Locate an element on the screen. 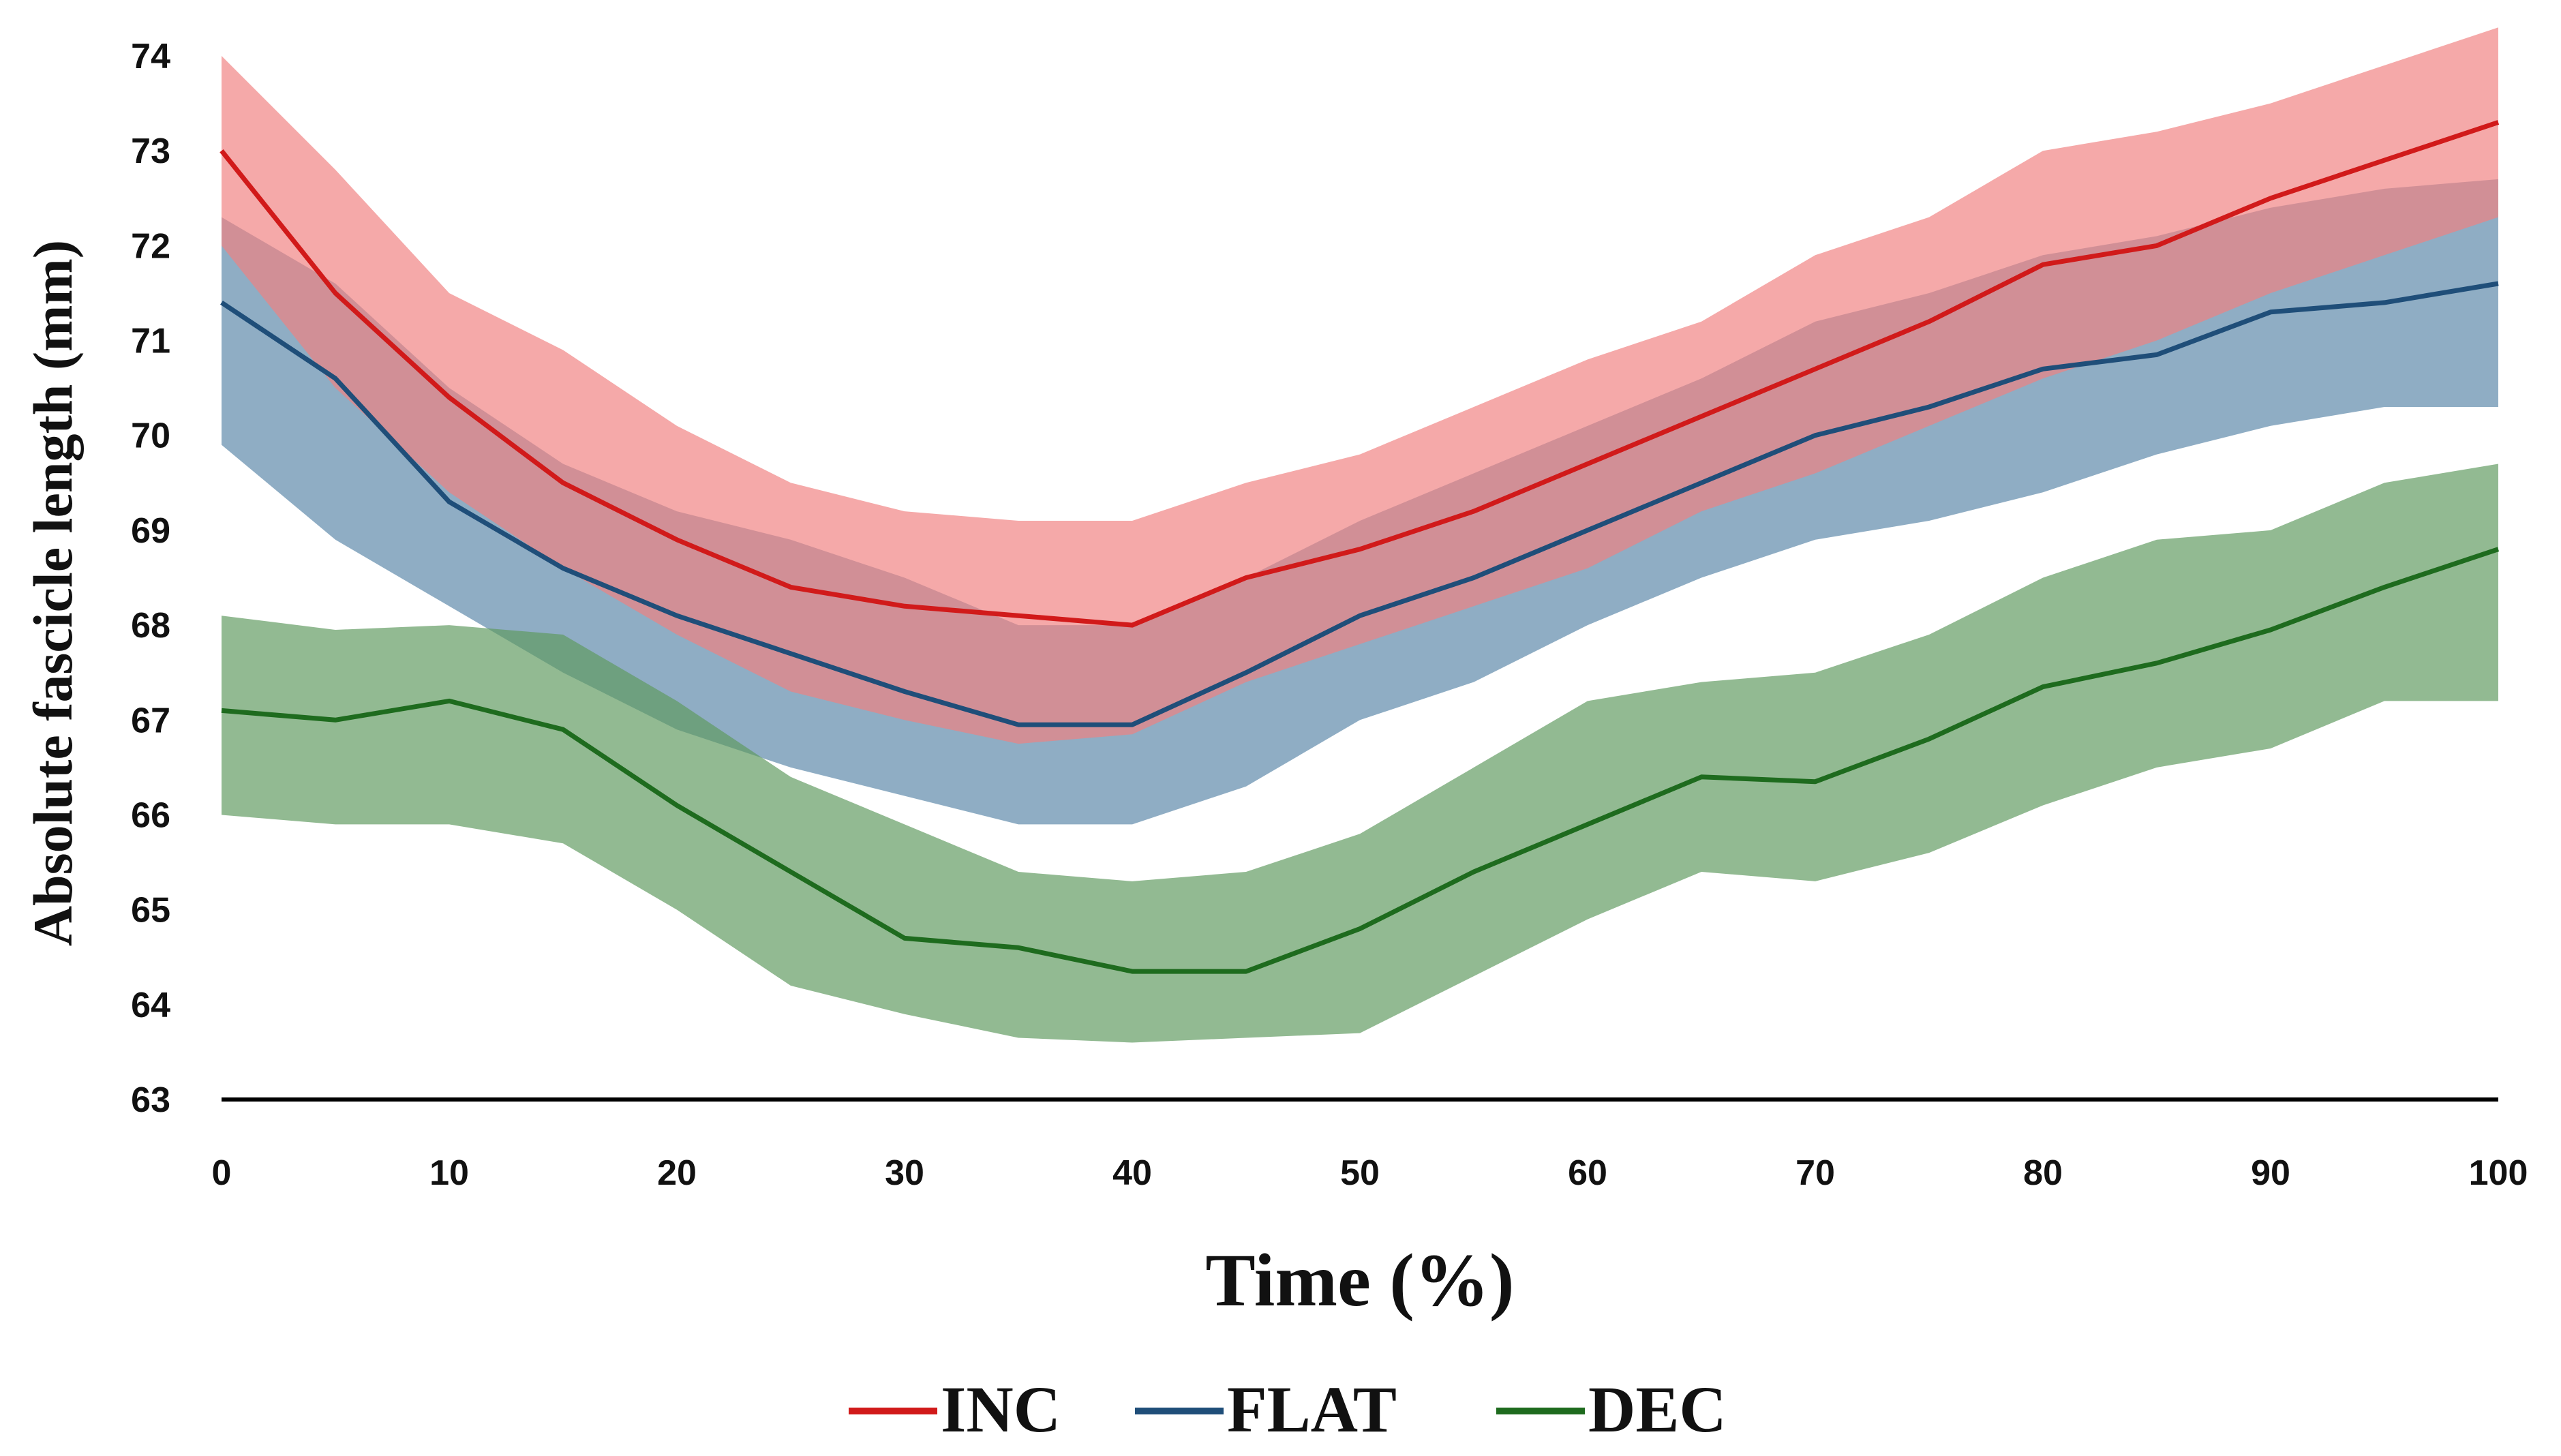 Image resolution: width=2561 pixels, height=1456 pixels. x-tick-label: 80 is located at coordinates (2043, 1173).